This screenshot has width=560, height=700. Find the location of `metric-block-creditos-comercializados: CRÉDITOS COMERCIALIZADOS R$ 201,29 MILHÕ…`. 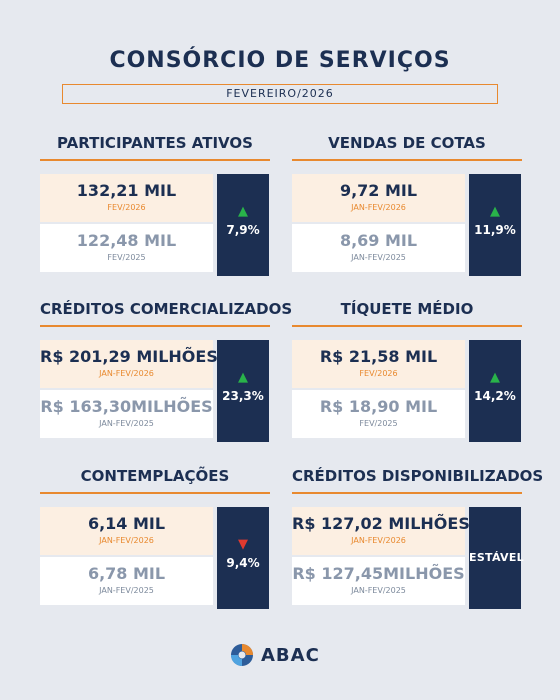

metric-block-creditos-comercializados: CRÉDITOS COMERCIALIZADOS R$ 201,29 MILHÕ… is located at coordinates (166, 371).